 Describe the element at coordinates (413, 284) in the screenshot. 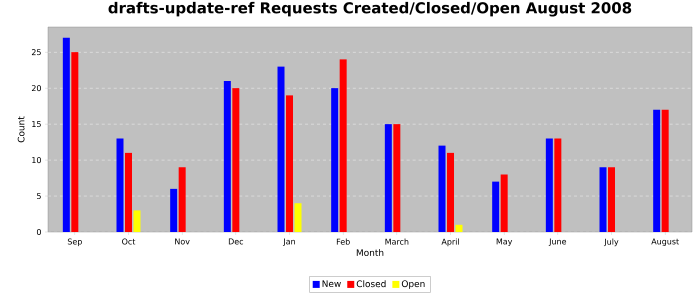

I see `legend-label: Open` at that location.